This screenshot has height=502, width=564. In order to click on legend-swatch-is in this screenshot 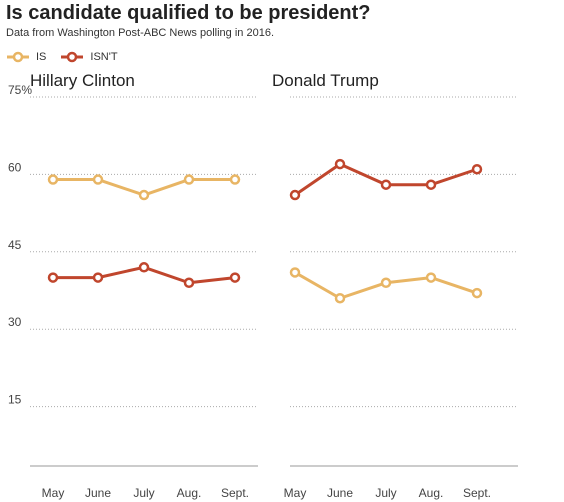, I will do `click(18, 57)`.